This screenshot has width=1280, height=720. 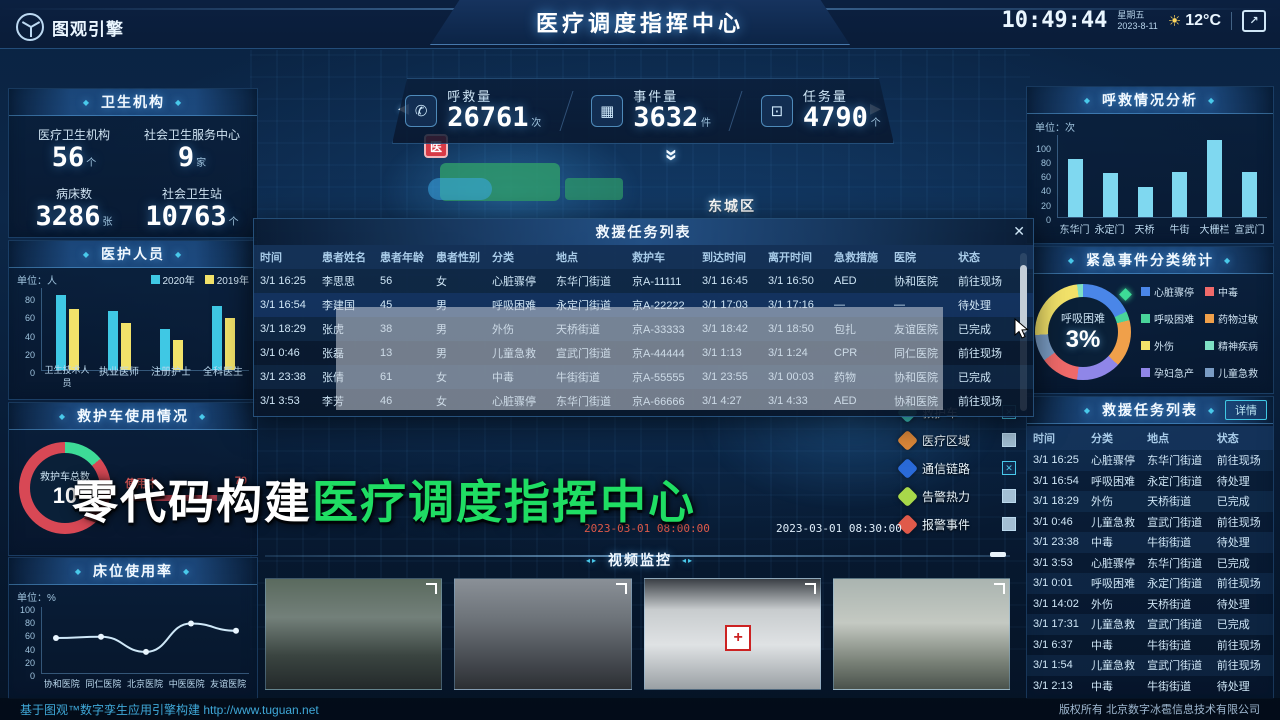 I want to click on layer-toggle-报警事件: 报警事件, so click(x=956, y=524).